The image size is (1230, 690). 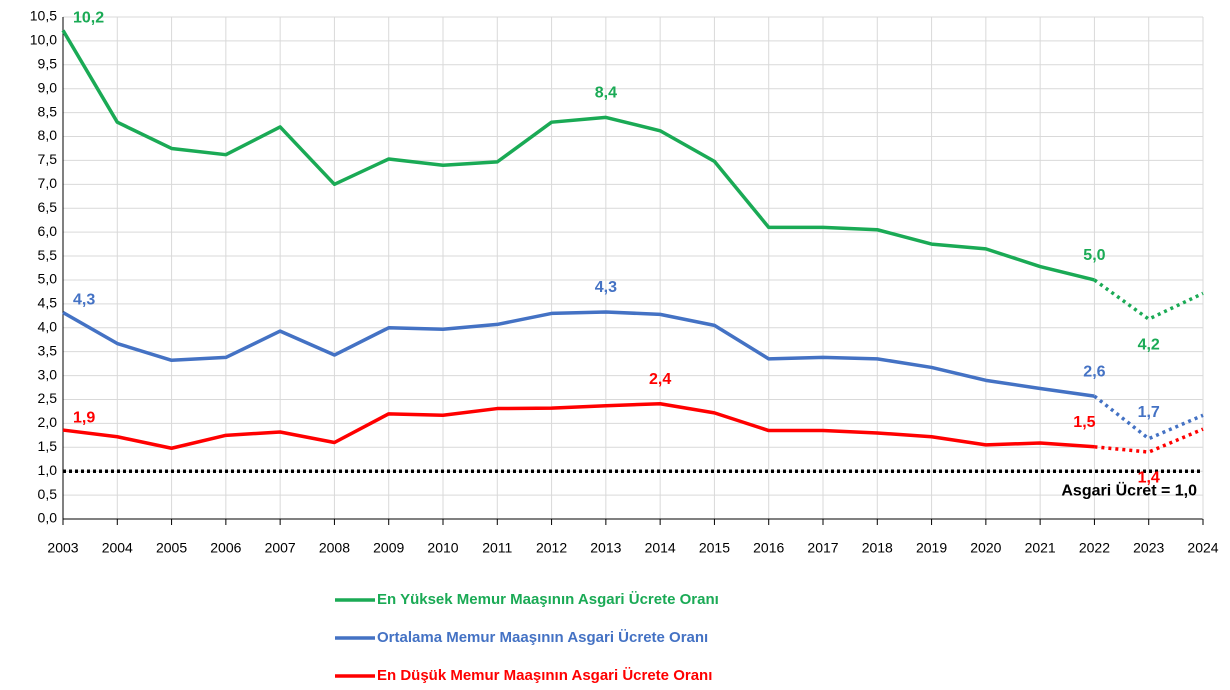 I want to click on y-tick-label: 2,5, so click(x=48, y=398).